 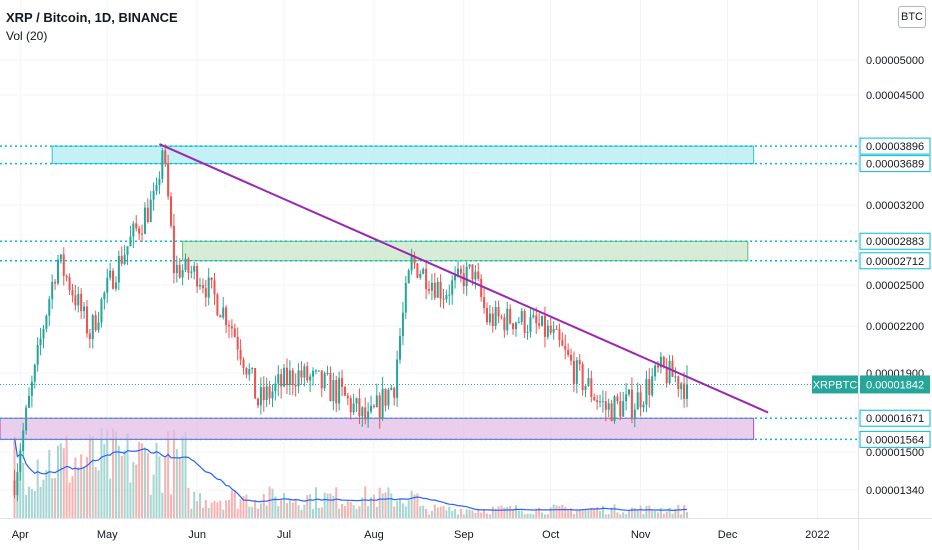 I want to click on price-tick-label: 0.00003200, so click(x=895, y=206).